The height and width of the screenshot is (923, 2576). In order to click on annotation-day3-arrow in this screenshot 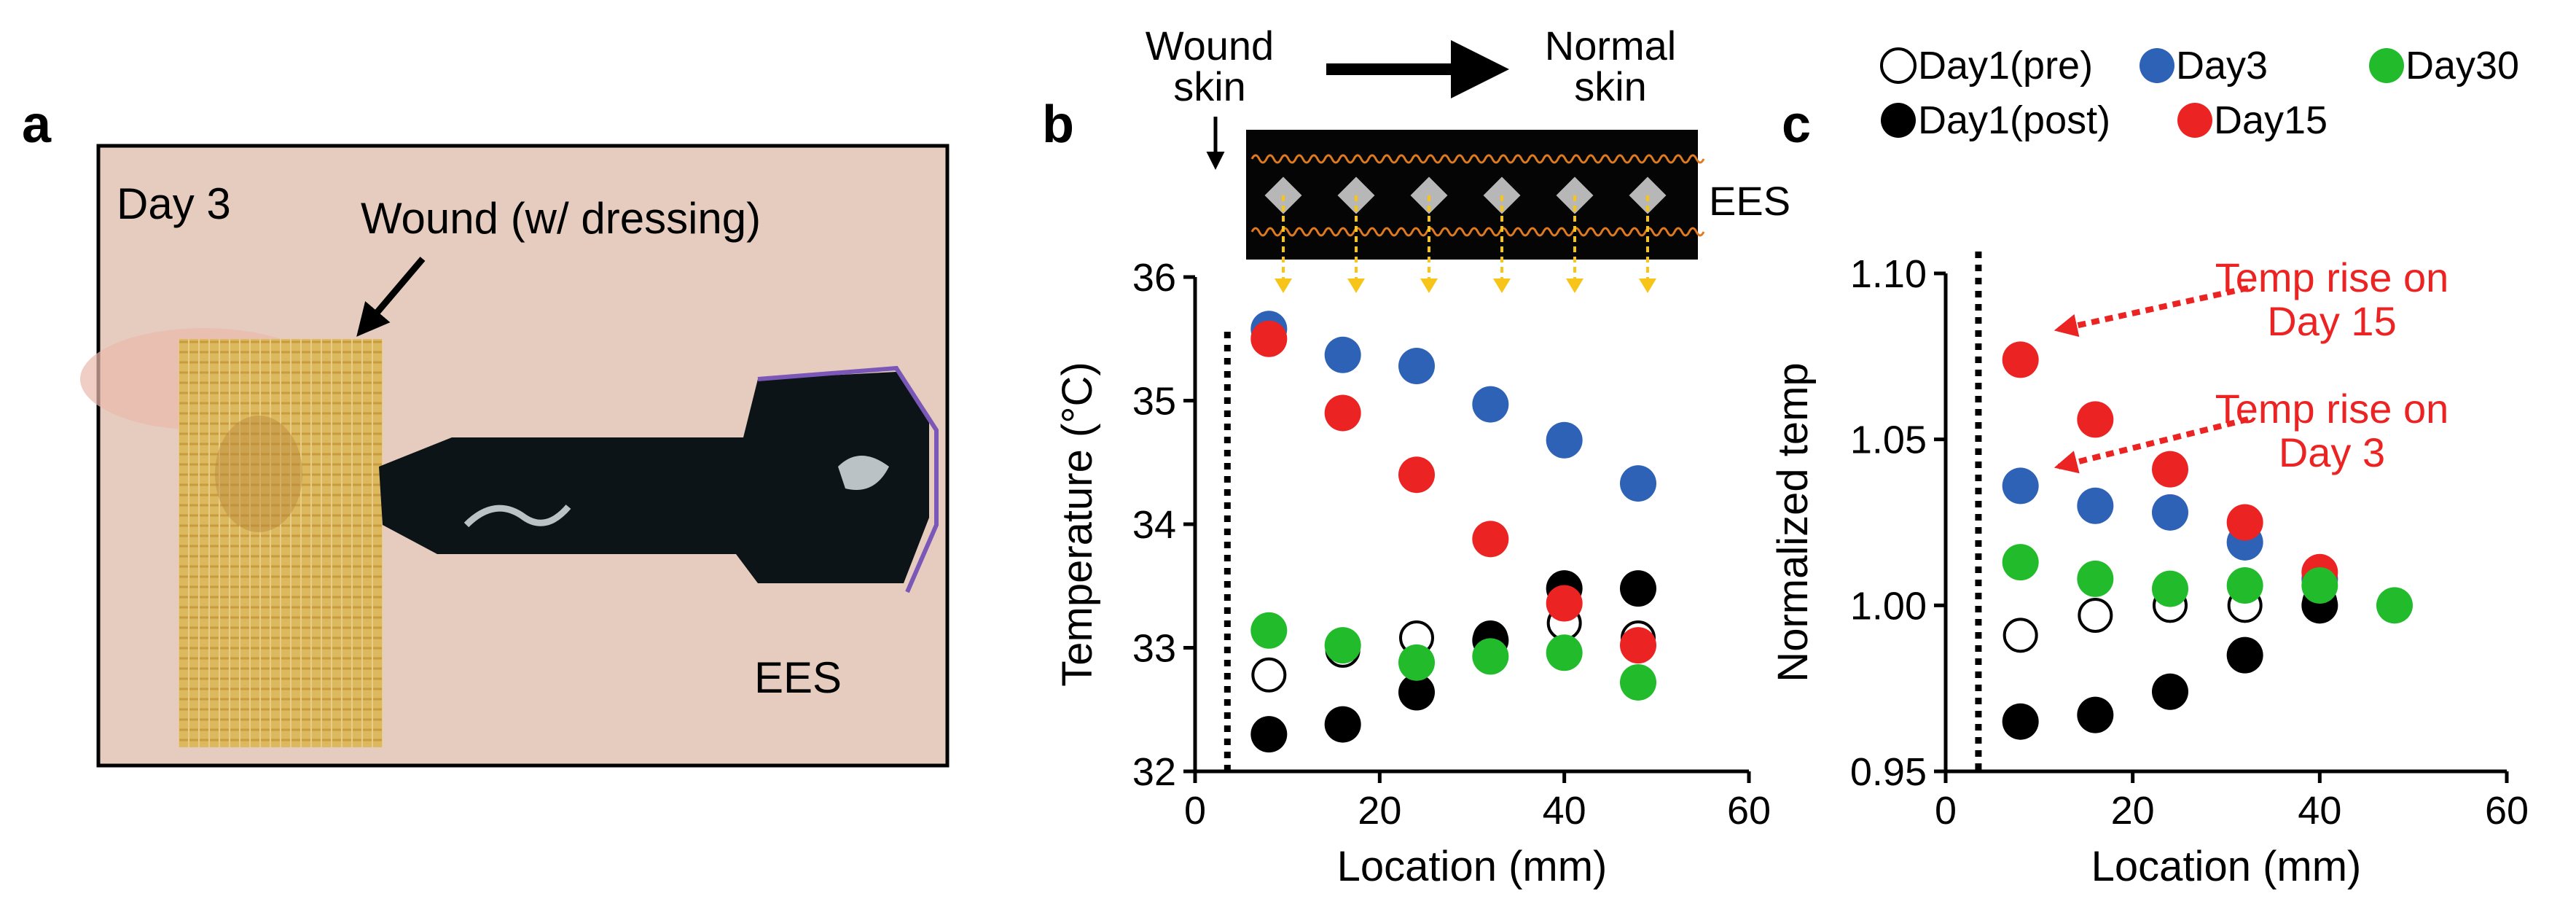, I will do `click(2151, 445)`.